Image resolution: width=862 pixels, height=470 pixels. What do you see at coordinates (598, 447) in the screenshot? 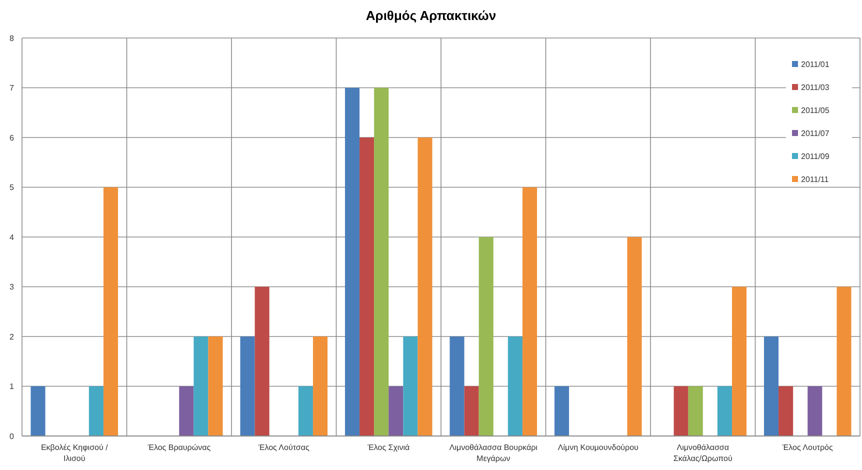
I see `x-tick-label: Λίμνη Κουμουνδούρου` at bounding box center [598, 447].